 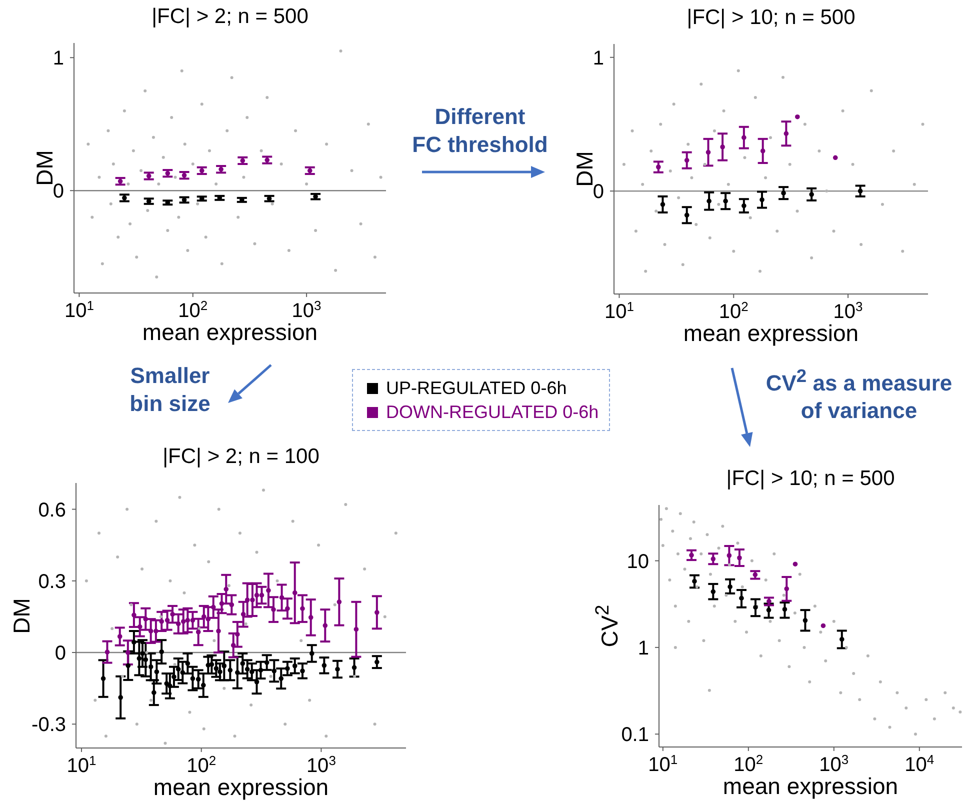 What do you see at coordinates (476, 388) in the screenshot?
I see `legend-label: UP-REGULATED 0-6h` at bounding box center [476, 388].